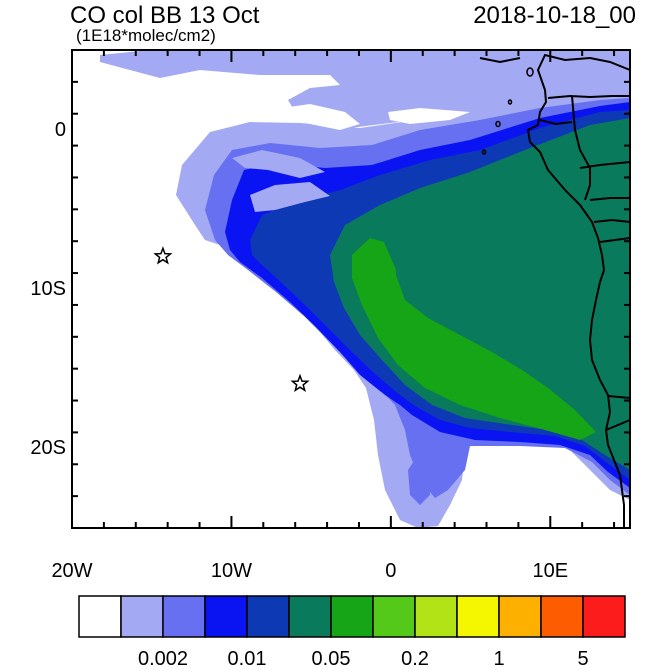  What do you see at coordinates (72, 571) in the screenshot?
I see `longitude-label: 20W` at bounding box center [72, 571].